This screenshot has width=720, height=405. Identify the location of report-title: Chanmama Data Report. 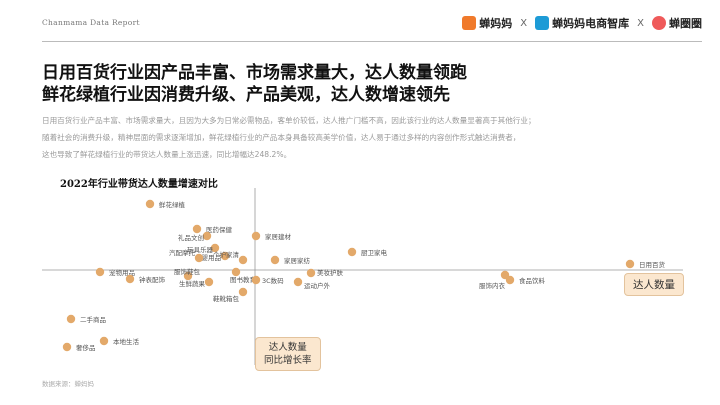
(91, 22).